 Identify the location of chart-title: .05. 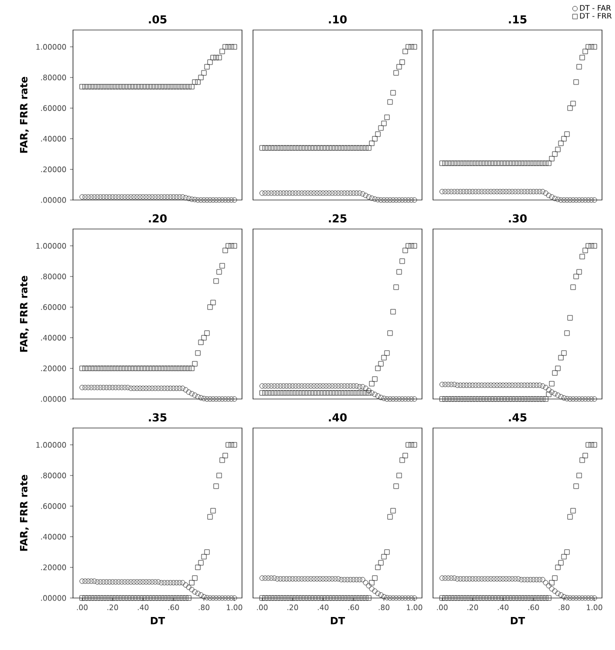
(157, 19).